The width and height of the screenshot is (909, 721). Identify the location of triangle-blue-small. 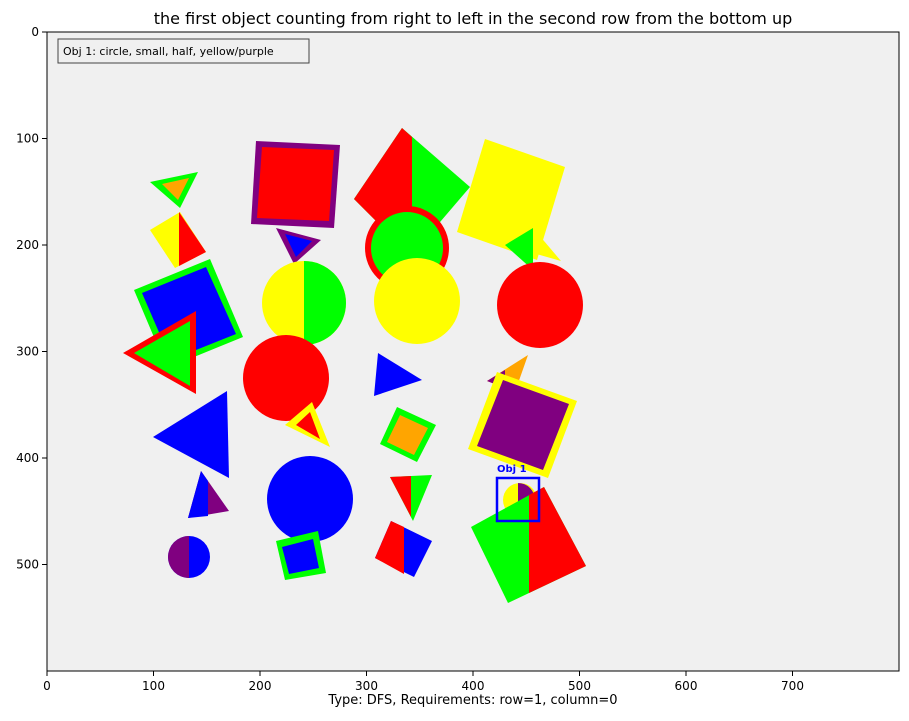
(398, 374).